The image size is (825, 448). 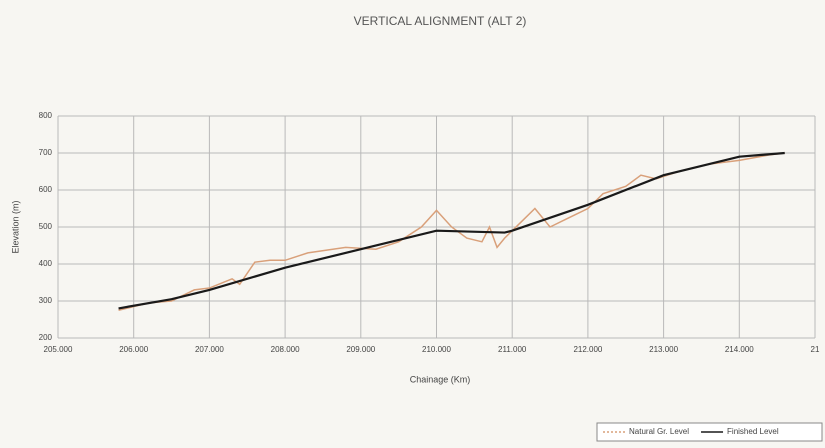 What do you see at coordinates (815, 349) in the screenshot?
I see `x-tick-label: 21` at bounding box center [815, 349].